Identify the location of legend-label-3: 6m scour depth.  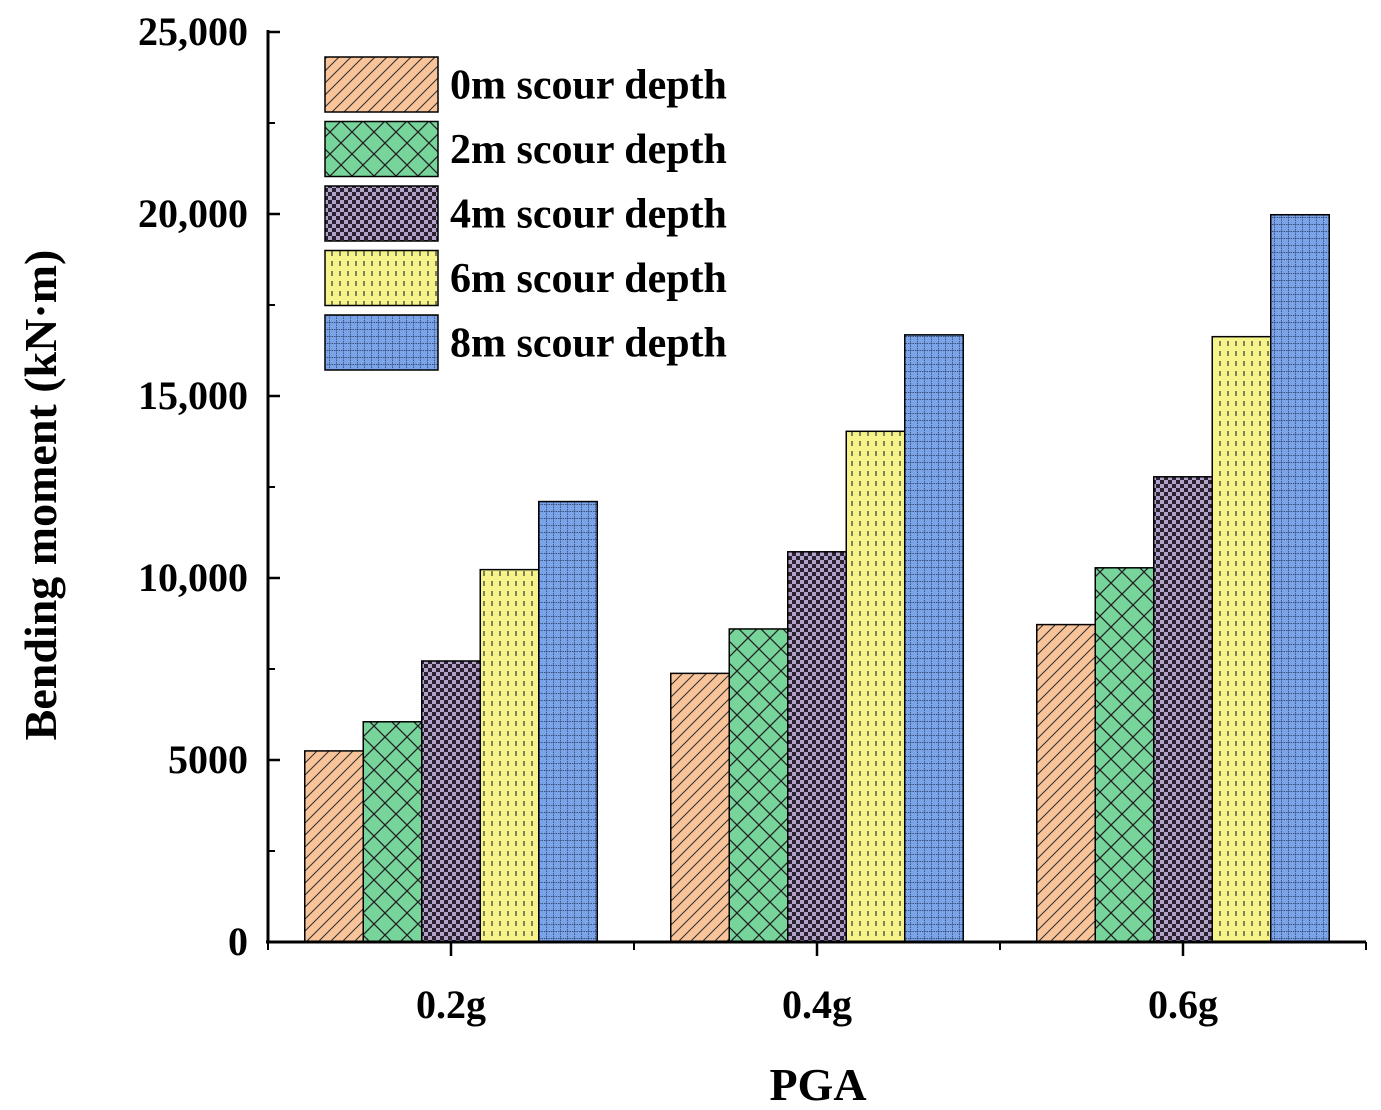
(588, 279).